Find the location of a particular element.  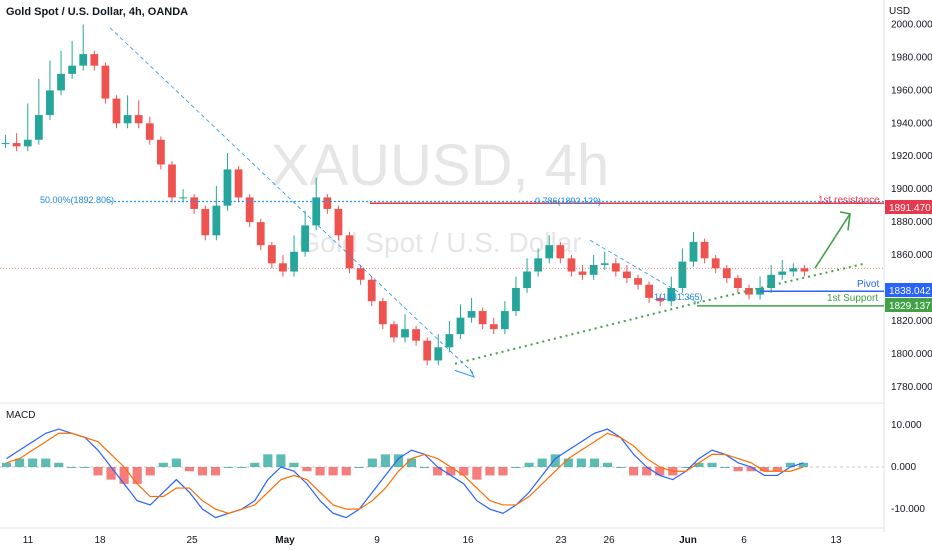

resistance-badge-value: 1891.470 is located at coordinates (910, 208).